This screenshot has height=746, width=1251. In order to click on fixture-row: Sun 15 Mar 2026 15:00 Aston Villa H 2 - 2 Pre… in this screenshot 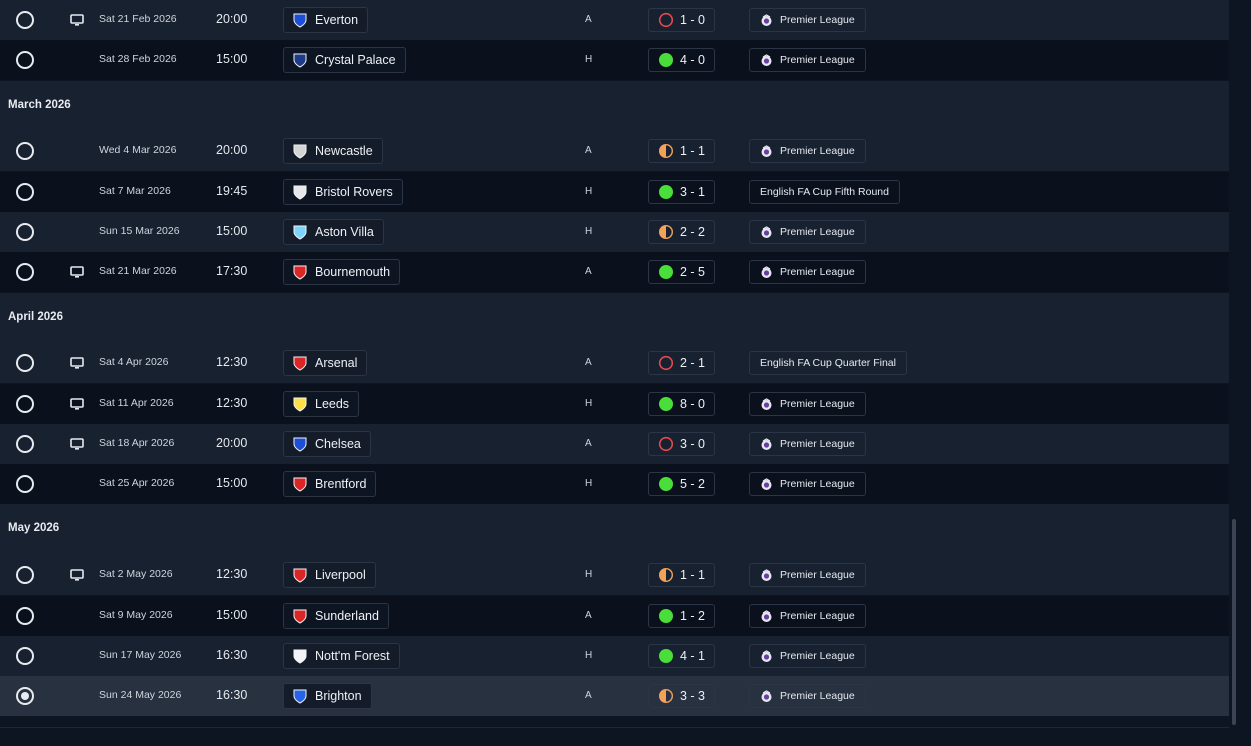, I will do `click(614, 232)`.